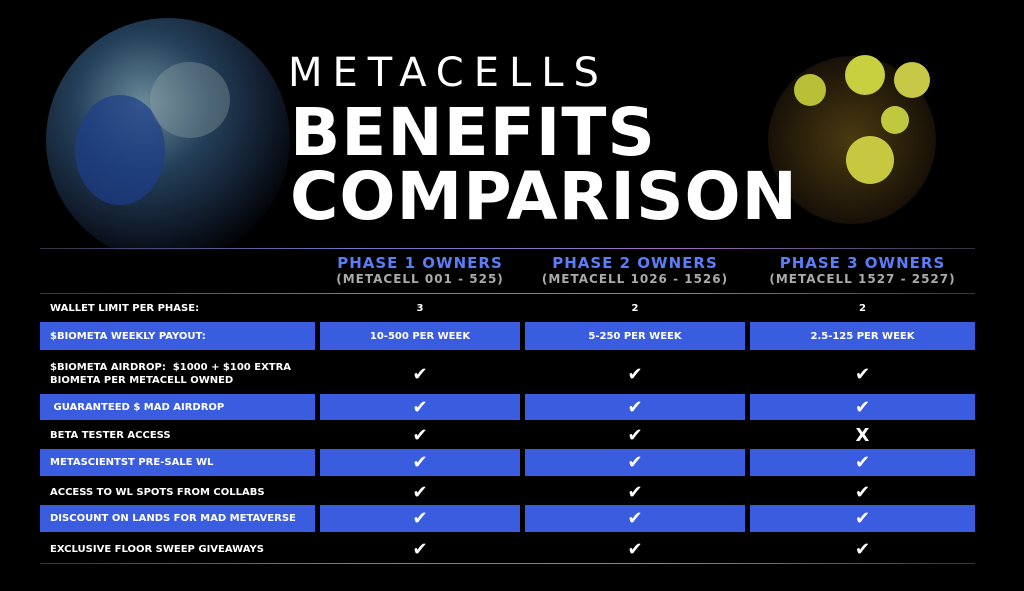 Image resolution: width=1024 pixels, height=591 pixels. What do you see at coordinates (862, 279) in the screenshot?
I see `column-range: (METACELL 1527 - 2527)` at bounding box center [862, 279].